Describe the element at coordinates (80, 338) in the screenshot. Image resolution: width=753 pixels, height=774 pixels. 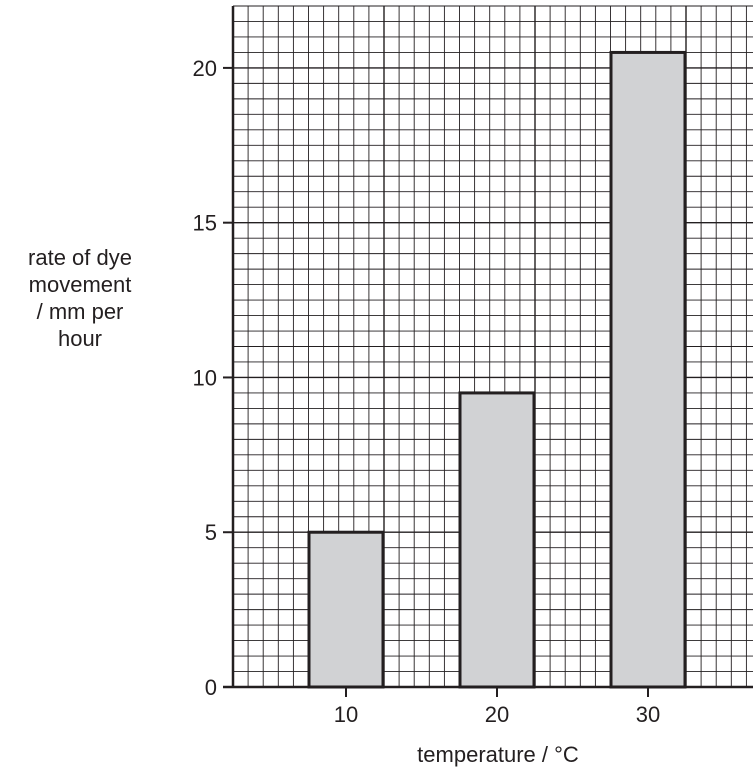
I see `y-axis-label-line: hour` at that location.